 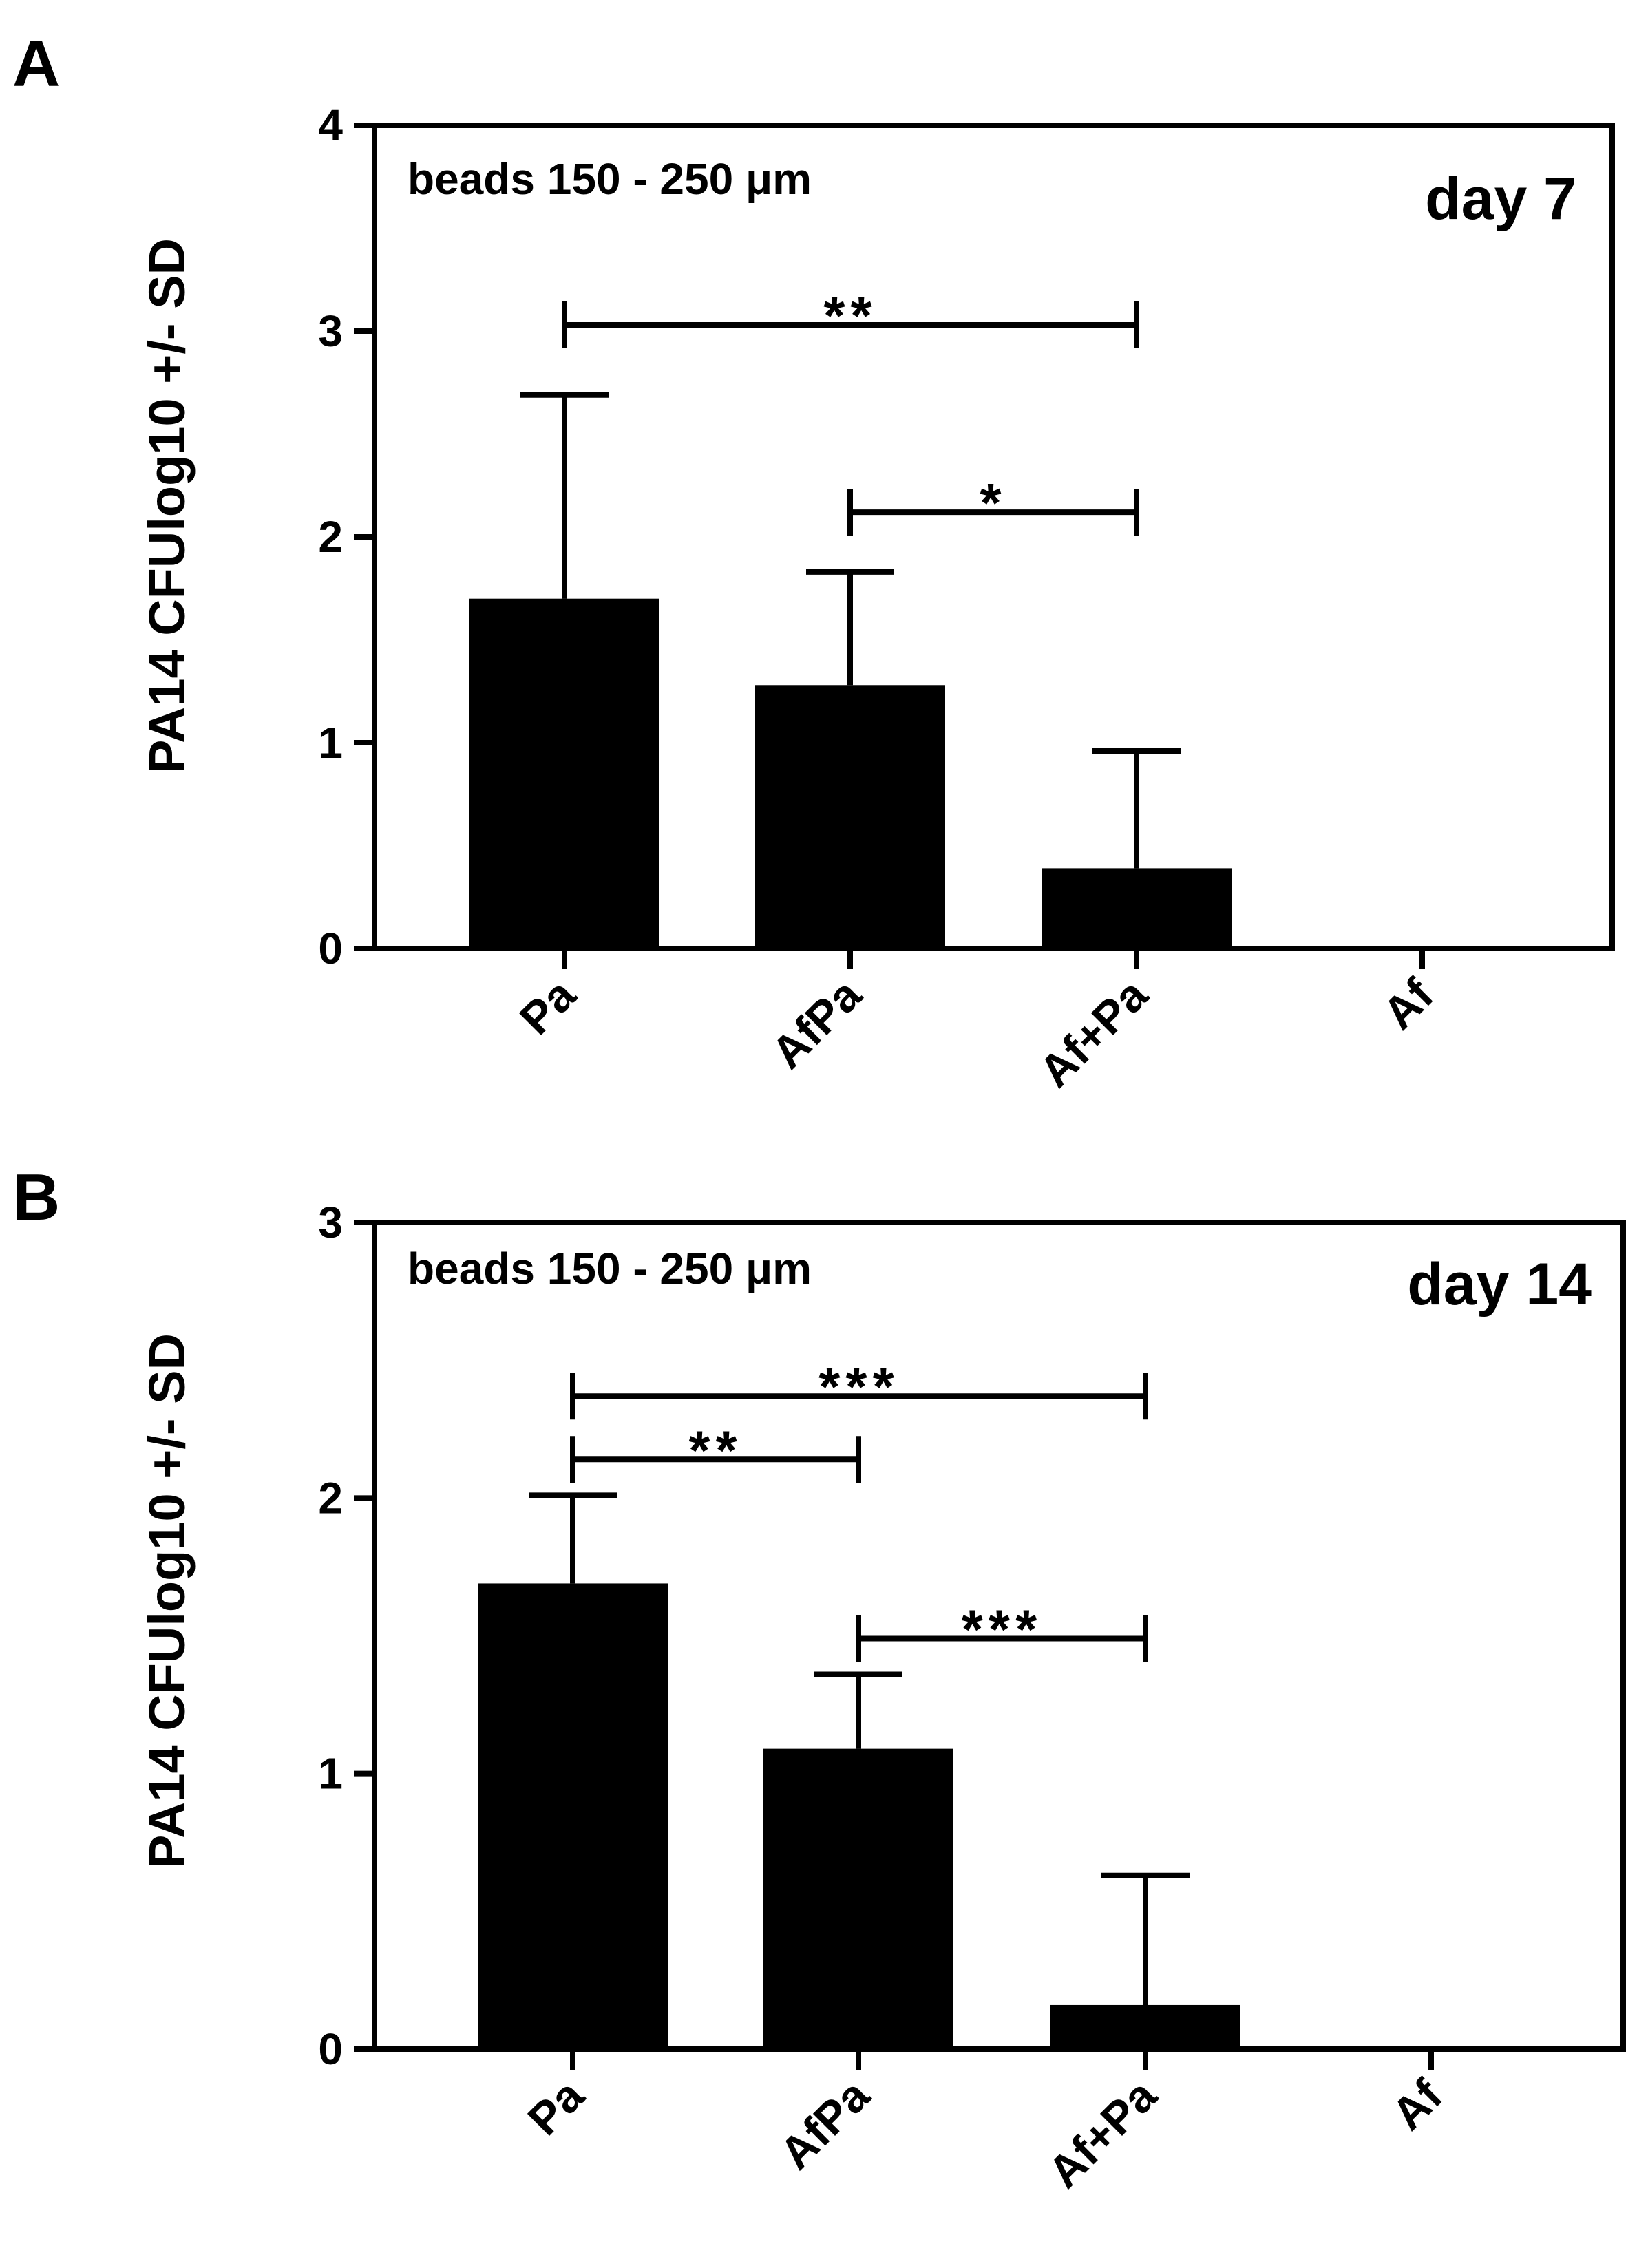 What do you see at coordinates (36, 64) in the screenshot?
I see `panel-letter: A` at bounding box center [36, 64].